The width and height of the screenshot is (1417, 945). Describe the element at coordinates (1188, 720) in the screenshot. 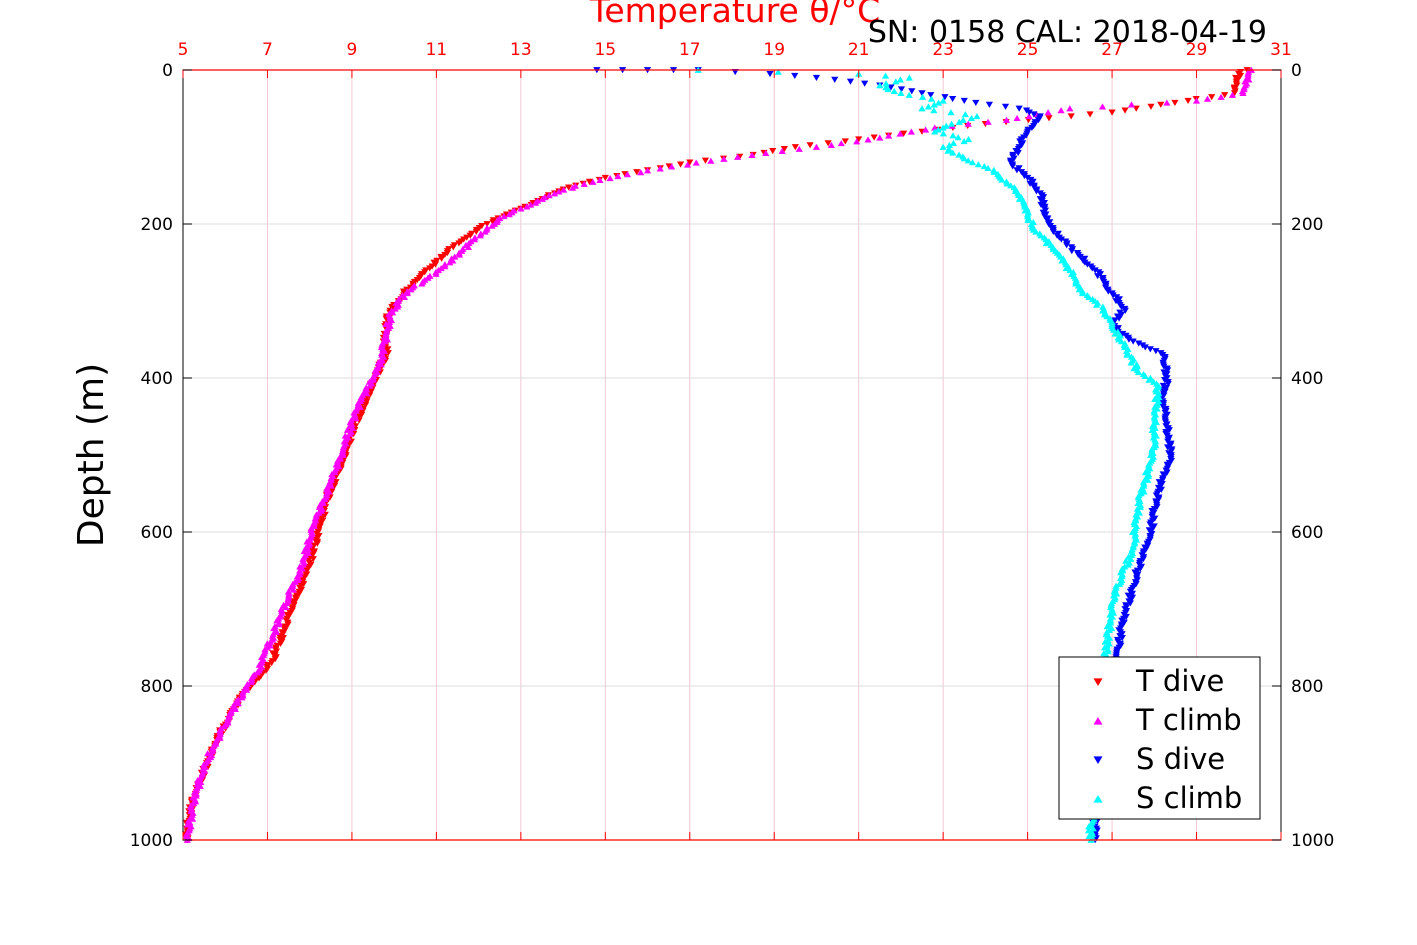

I see `legend-label: T climb` at that location.